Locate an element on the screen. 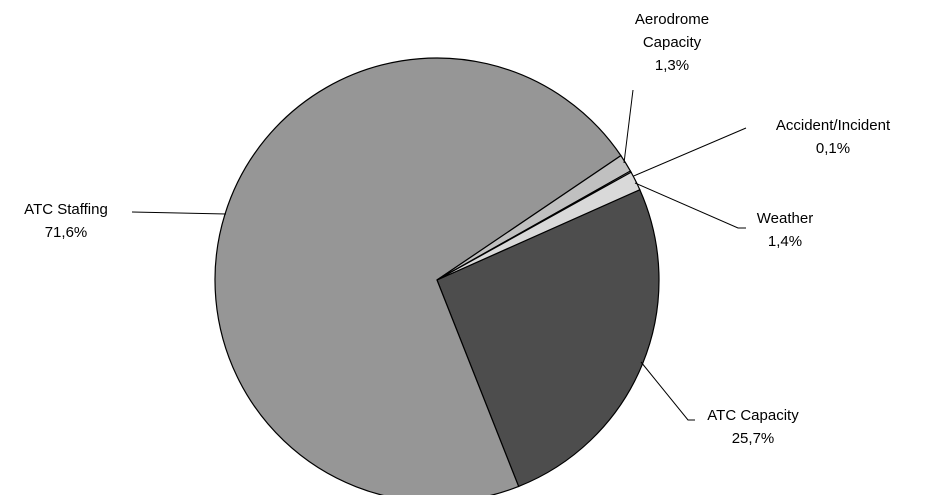  slice-label: ATC Capacity 25,7% is located at coordinates (753, 427).